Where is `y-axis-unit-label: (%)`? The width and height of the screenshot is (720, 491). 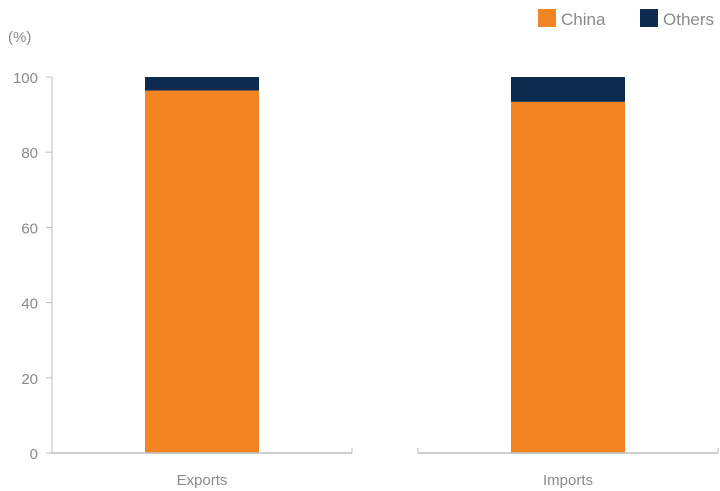 y-axis-unit-label: (%) is located at coordinates (19, 37).